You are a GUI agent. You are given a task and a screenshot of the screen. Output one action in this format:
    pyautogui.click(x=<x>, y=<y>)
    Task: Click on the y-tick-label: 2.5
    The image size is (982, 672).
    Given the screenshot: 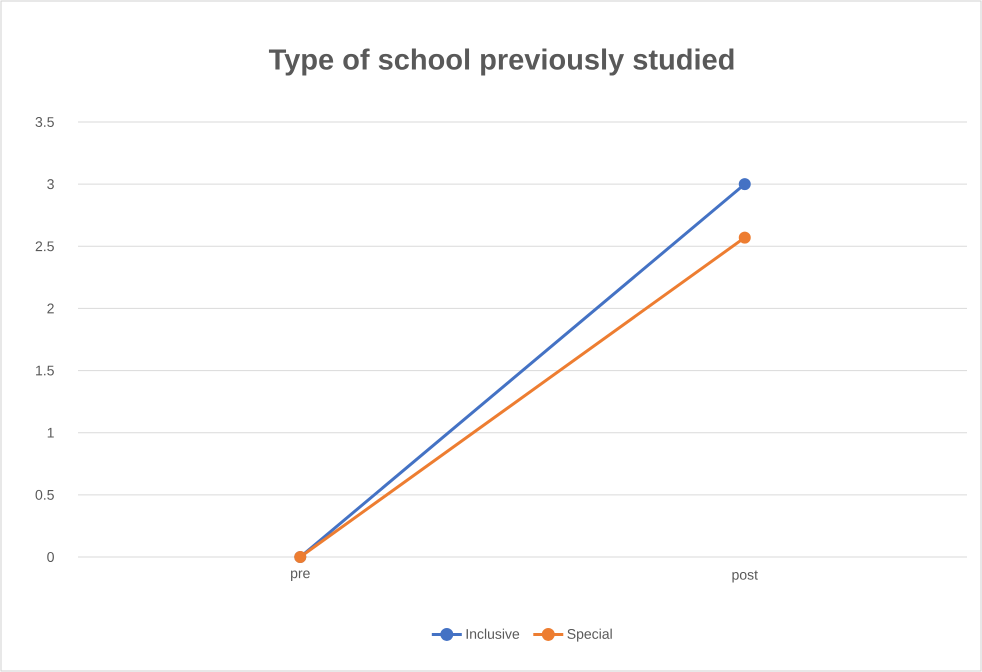 What is the action you would take?
    pyautogui.click(x=45, y=246)
    